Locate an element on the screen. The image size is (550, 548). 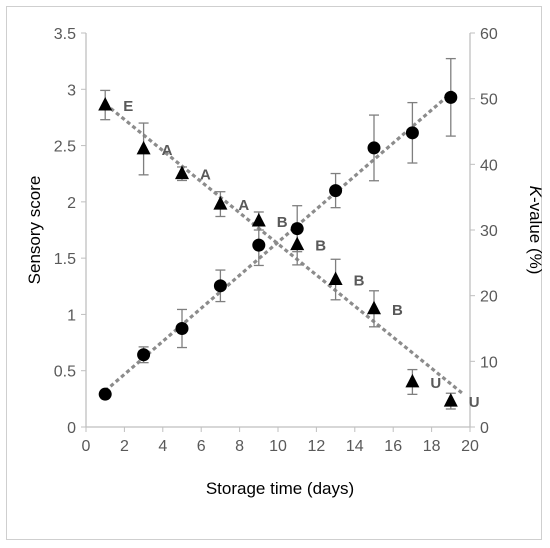
y-left-tick-label: 2 is located at coordinates (71, 203).